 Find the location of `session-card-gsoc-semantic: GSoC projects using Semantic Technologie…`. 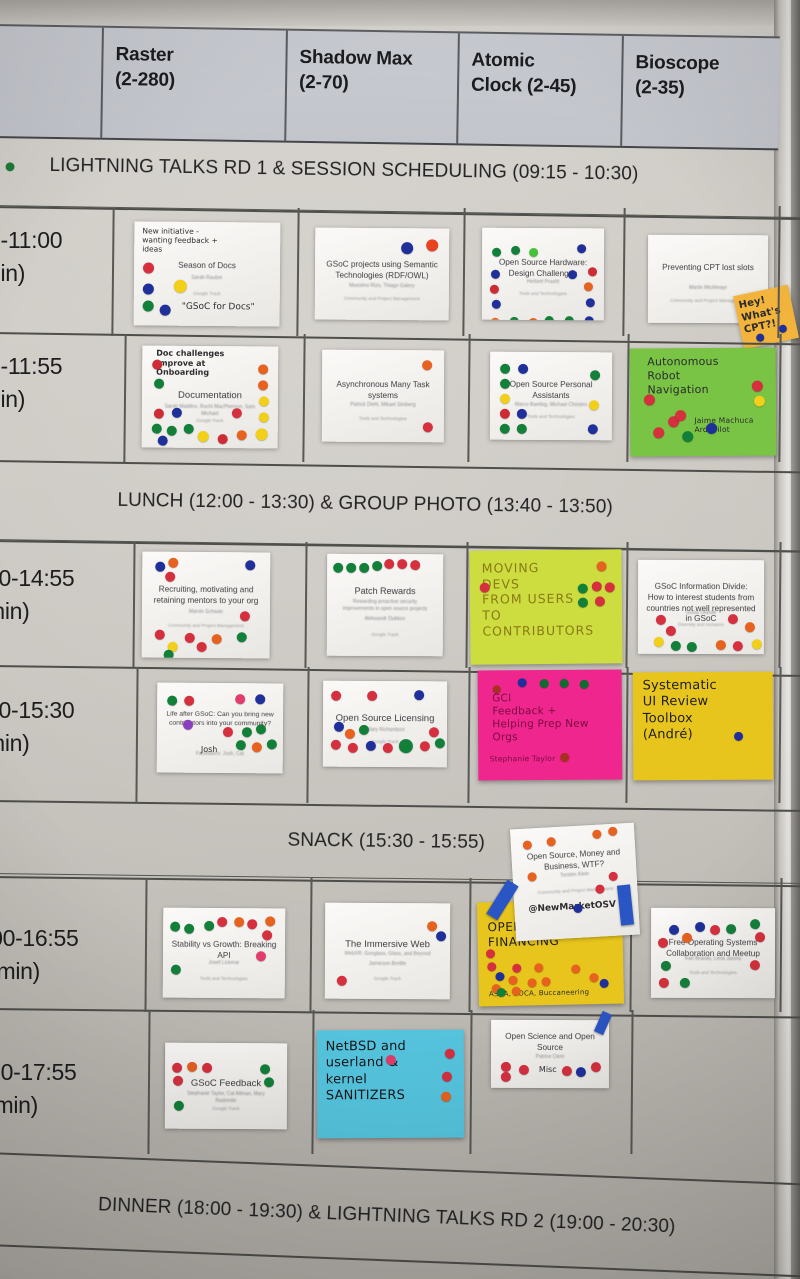

session-card-gsoc-semantic: GSoC projects using Semantic Technologie… is located at coordinates (382, 274).